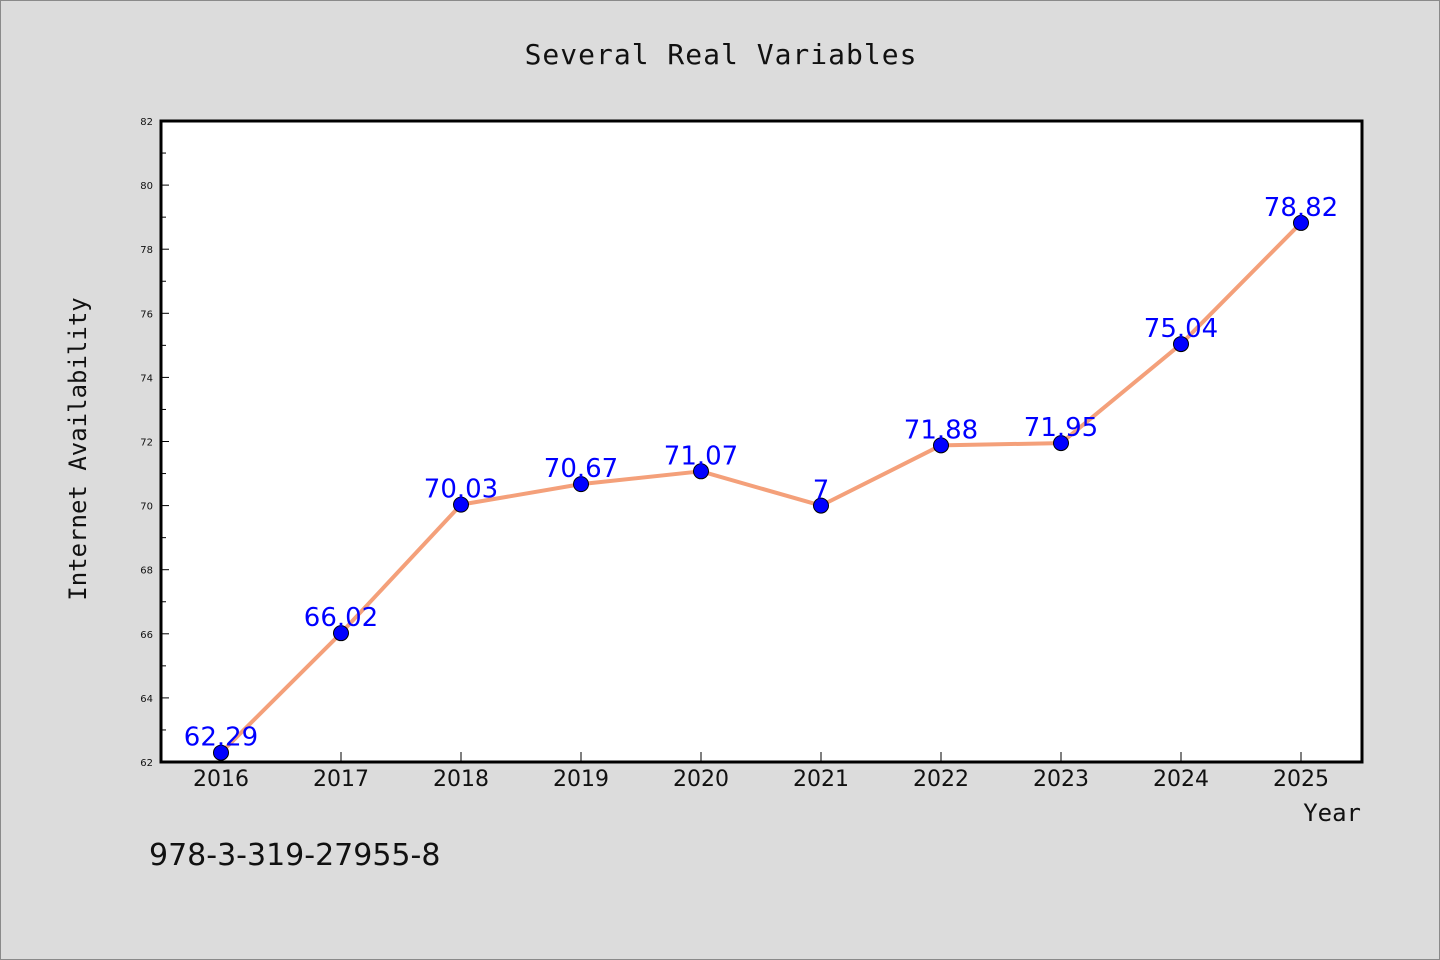 The height and width of the screenshot is (960, 1440). What do you see at coordinates (146, 635) in the screenshot?
I see `y-tick-label: 66` at bounding box center [146, 635].